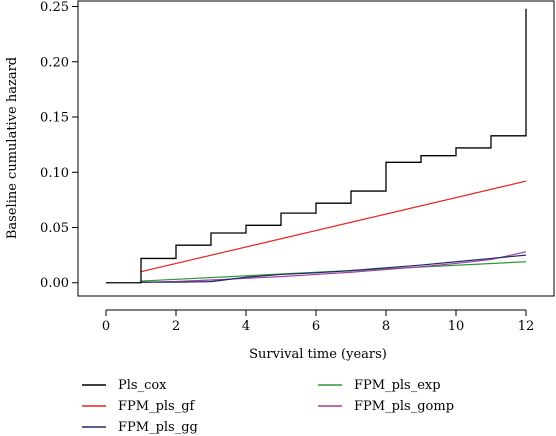 The image size is (556, 436). Describe the element at coordinates (397, 385) in the screenshot. I see `legend-label-fpm-pls-exp: FPM_pls_exp` at that location.